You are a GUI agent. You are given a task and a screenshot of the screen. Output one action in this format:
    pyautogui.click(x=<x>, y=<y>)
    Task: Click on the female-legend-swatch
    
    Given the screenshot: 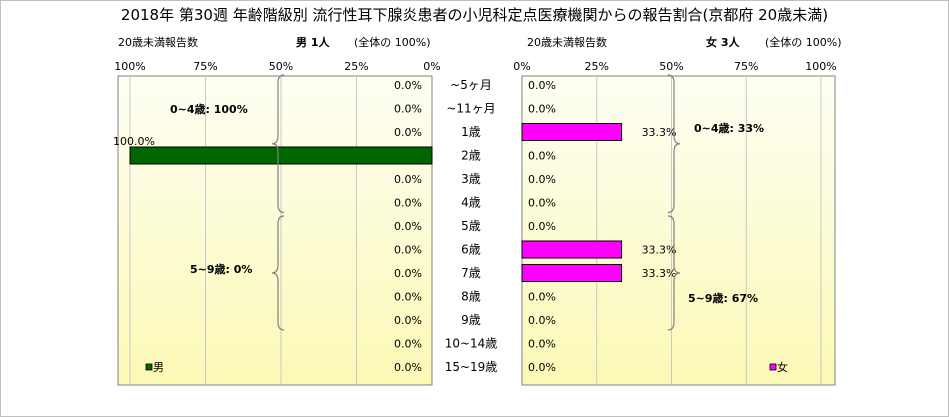 What is the action you would take?
    pyautogui.click(x=773, y=367)
    